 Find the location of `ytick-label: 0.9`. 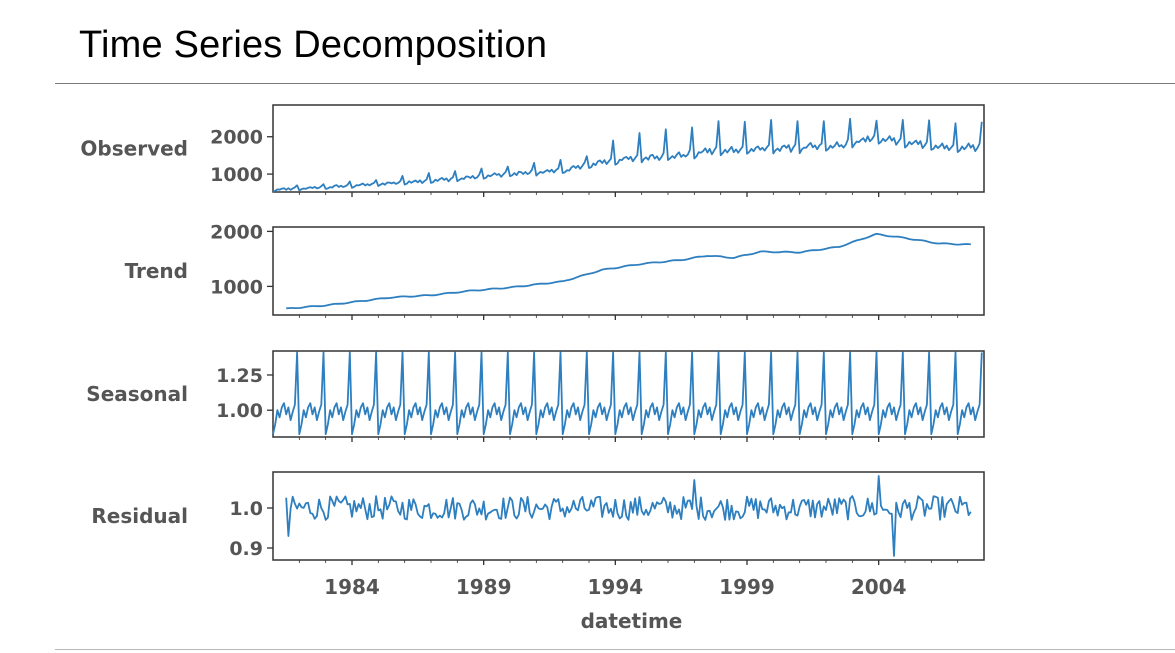

ytick-label: 0.9 is located at coordinates (246, 549).